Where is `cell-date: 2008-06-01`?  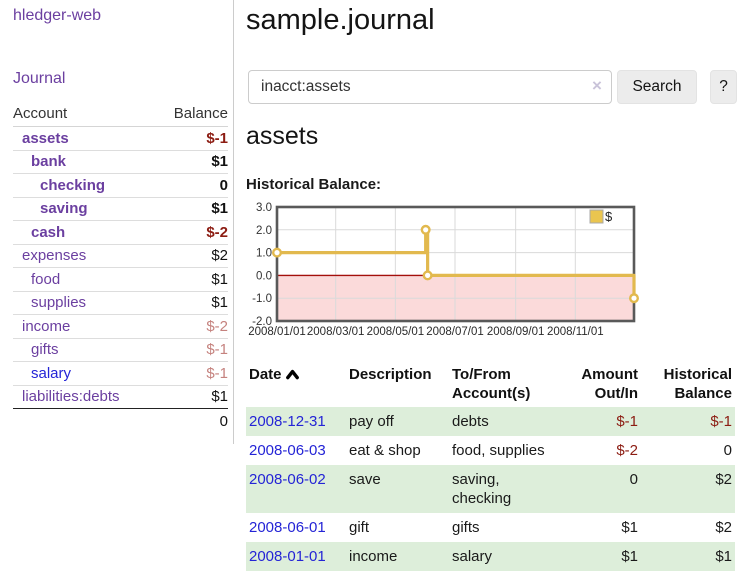 cell-date: 2008-06-01 is located at coordinates (296, 527).